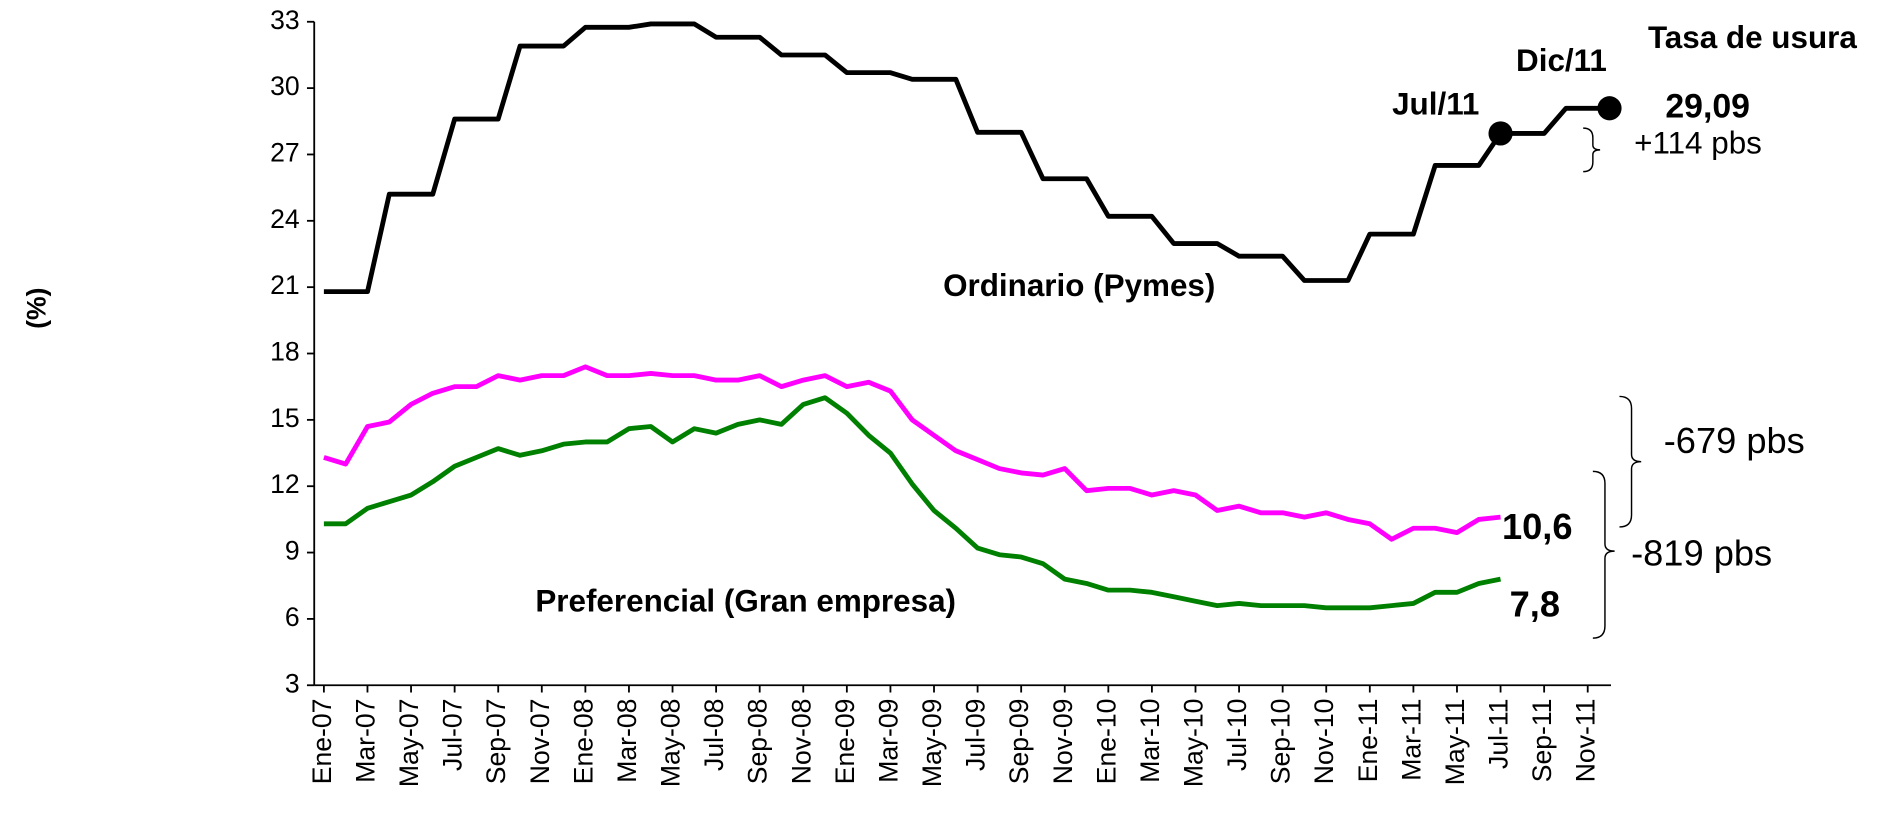  What do you see at coordinates (845, 742) in the screenshot?
I see `x-tick-label: Ene-09` at bounding box center [845, 742].